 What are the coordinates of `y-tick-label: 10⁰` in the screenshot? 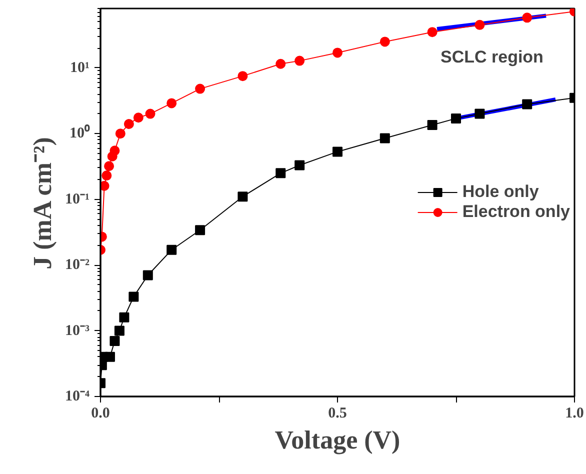 It's located at (80, 133).